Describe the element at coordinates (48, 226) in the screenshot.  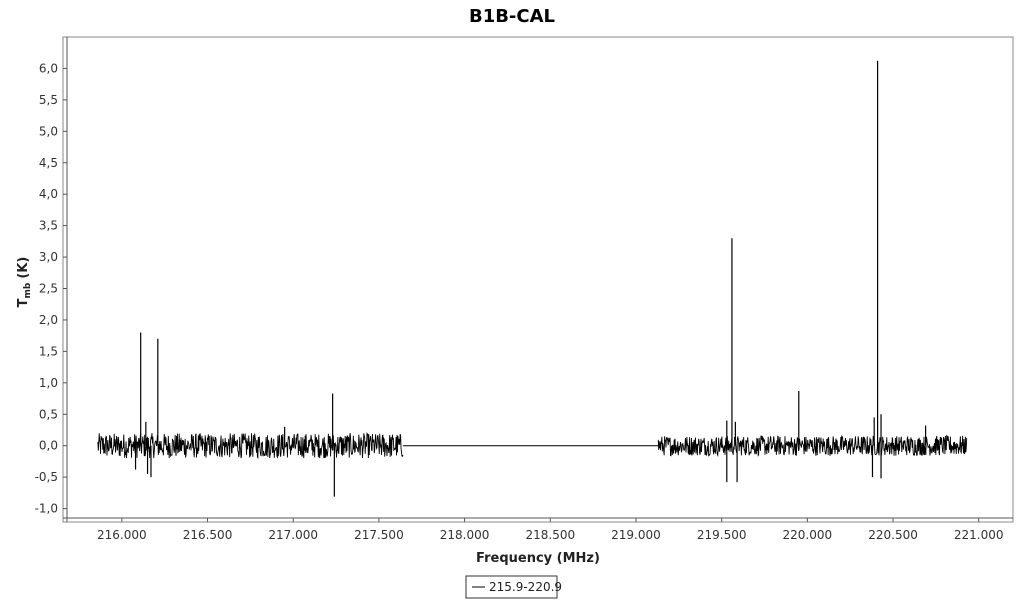
I see `y-tick-label: 3,5` at that location.